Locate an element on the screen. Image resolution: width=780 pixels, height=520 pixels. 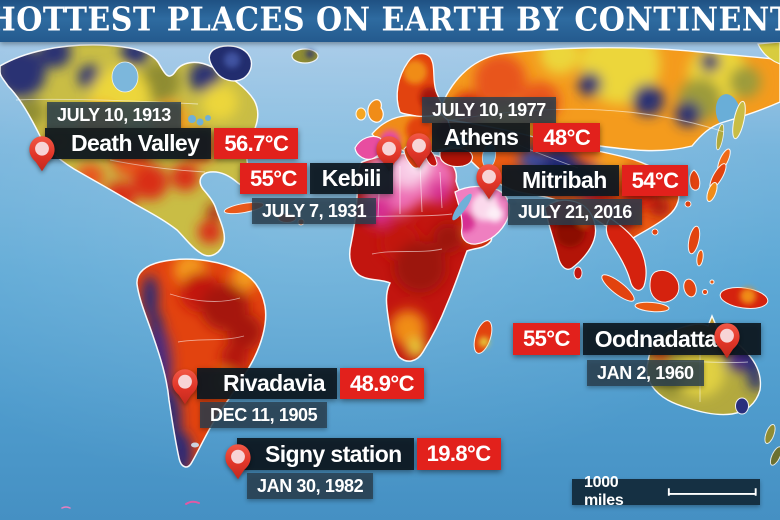
map-pin-mitribah is located at coordinates (489, 182).